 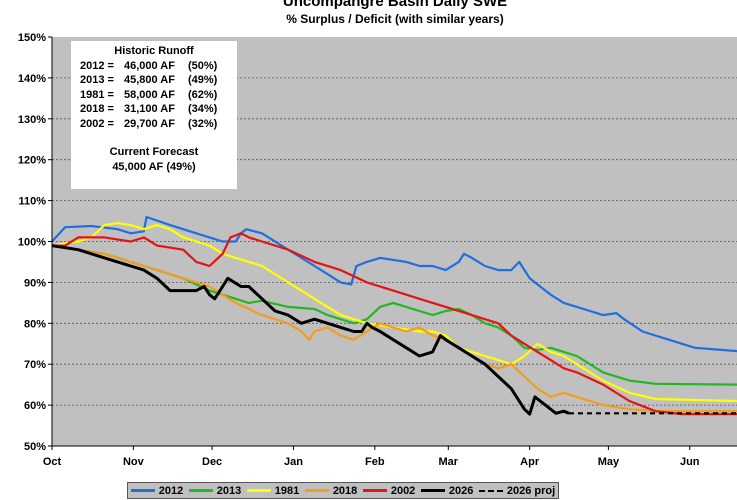 I want to click on runoff-cell: (50%), so click(x=203, y=65).